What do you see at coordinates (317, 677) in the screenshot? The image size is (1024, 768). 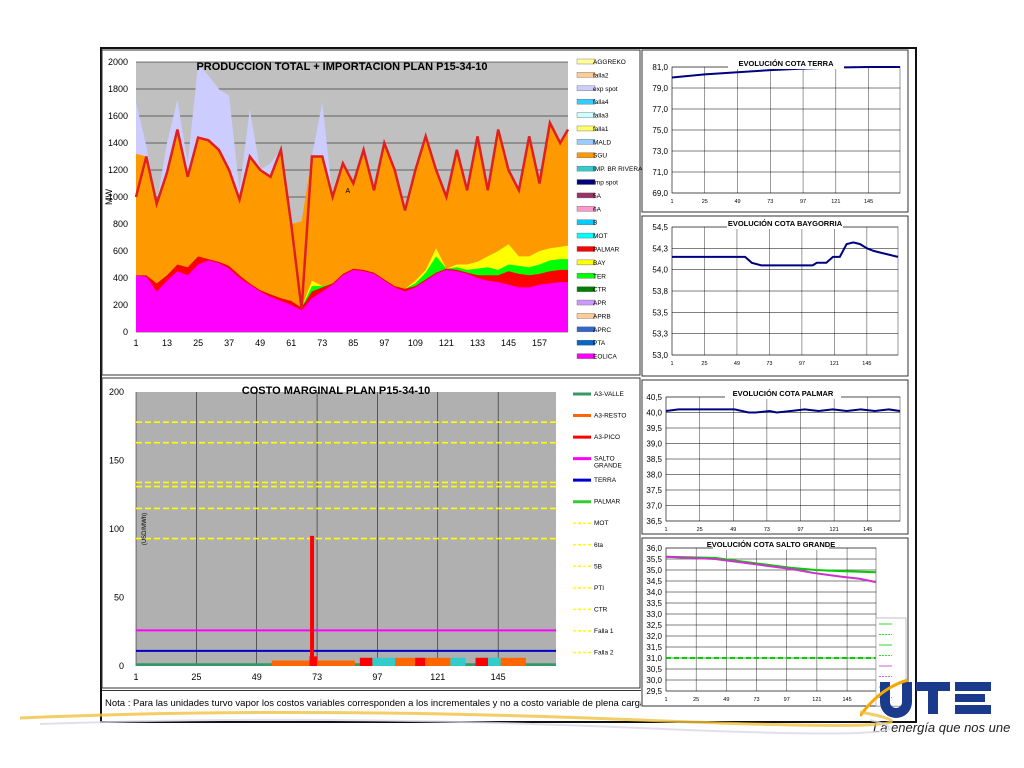 I see `cost-xtick-label: 73` at bounding box center [317, 677].